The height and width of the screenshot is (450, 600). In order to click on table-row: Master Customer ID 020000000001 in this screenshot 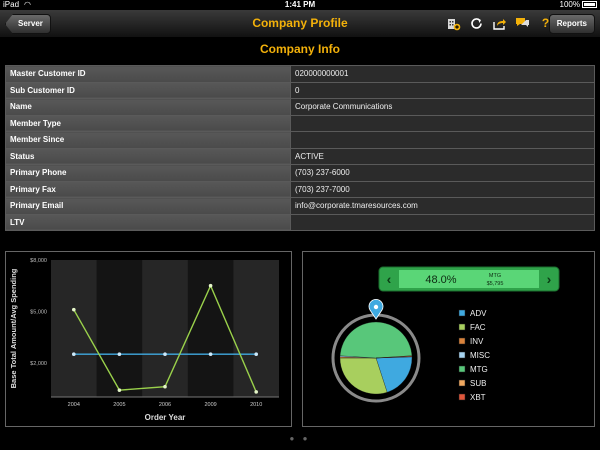, I will do `click(300, 74)`.